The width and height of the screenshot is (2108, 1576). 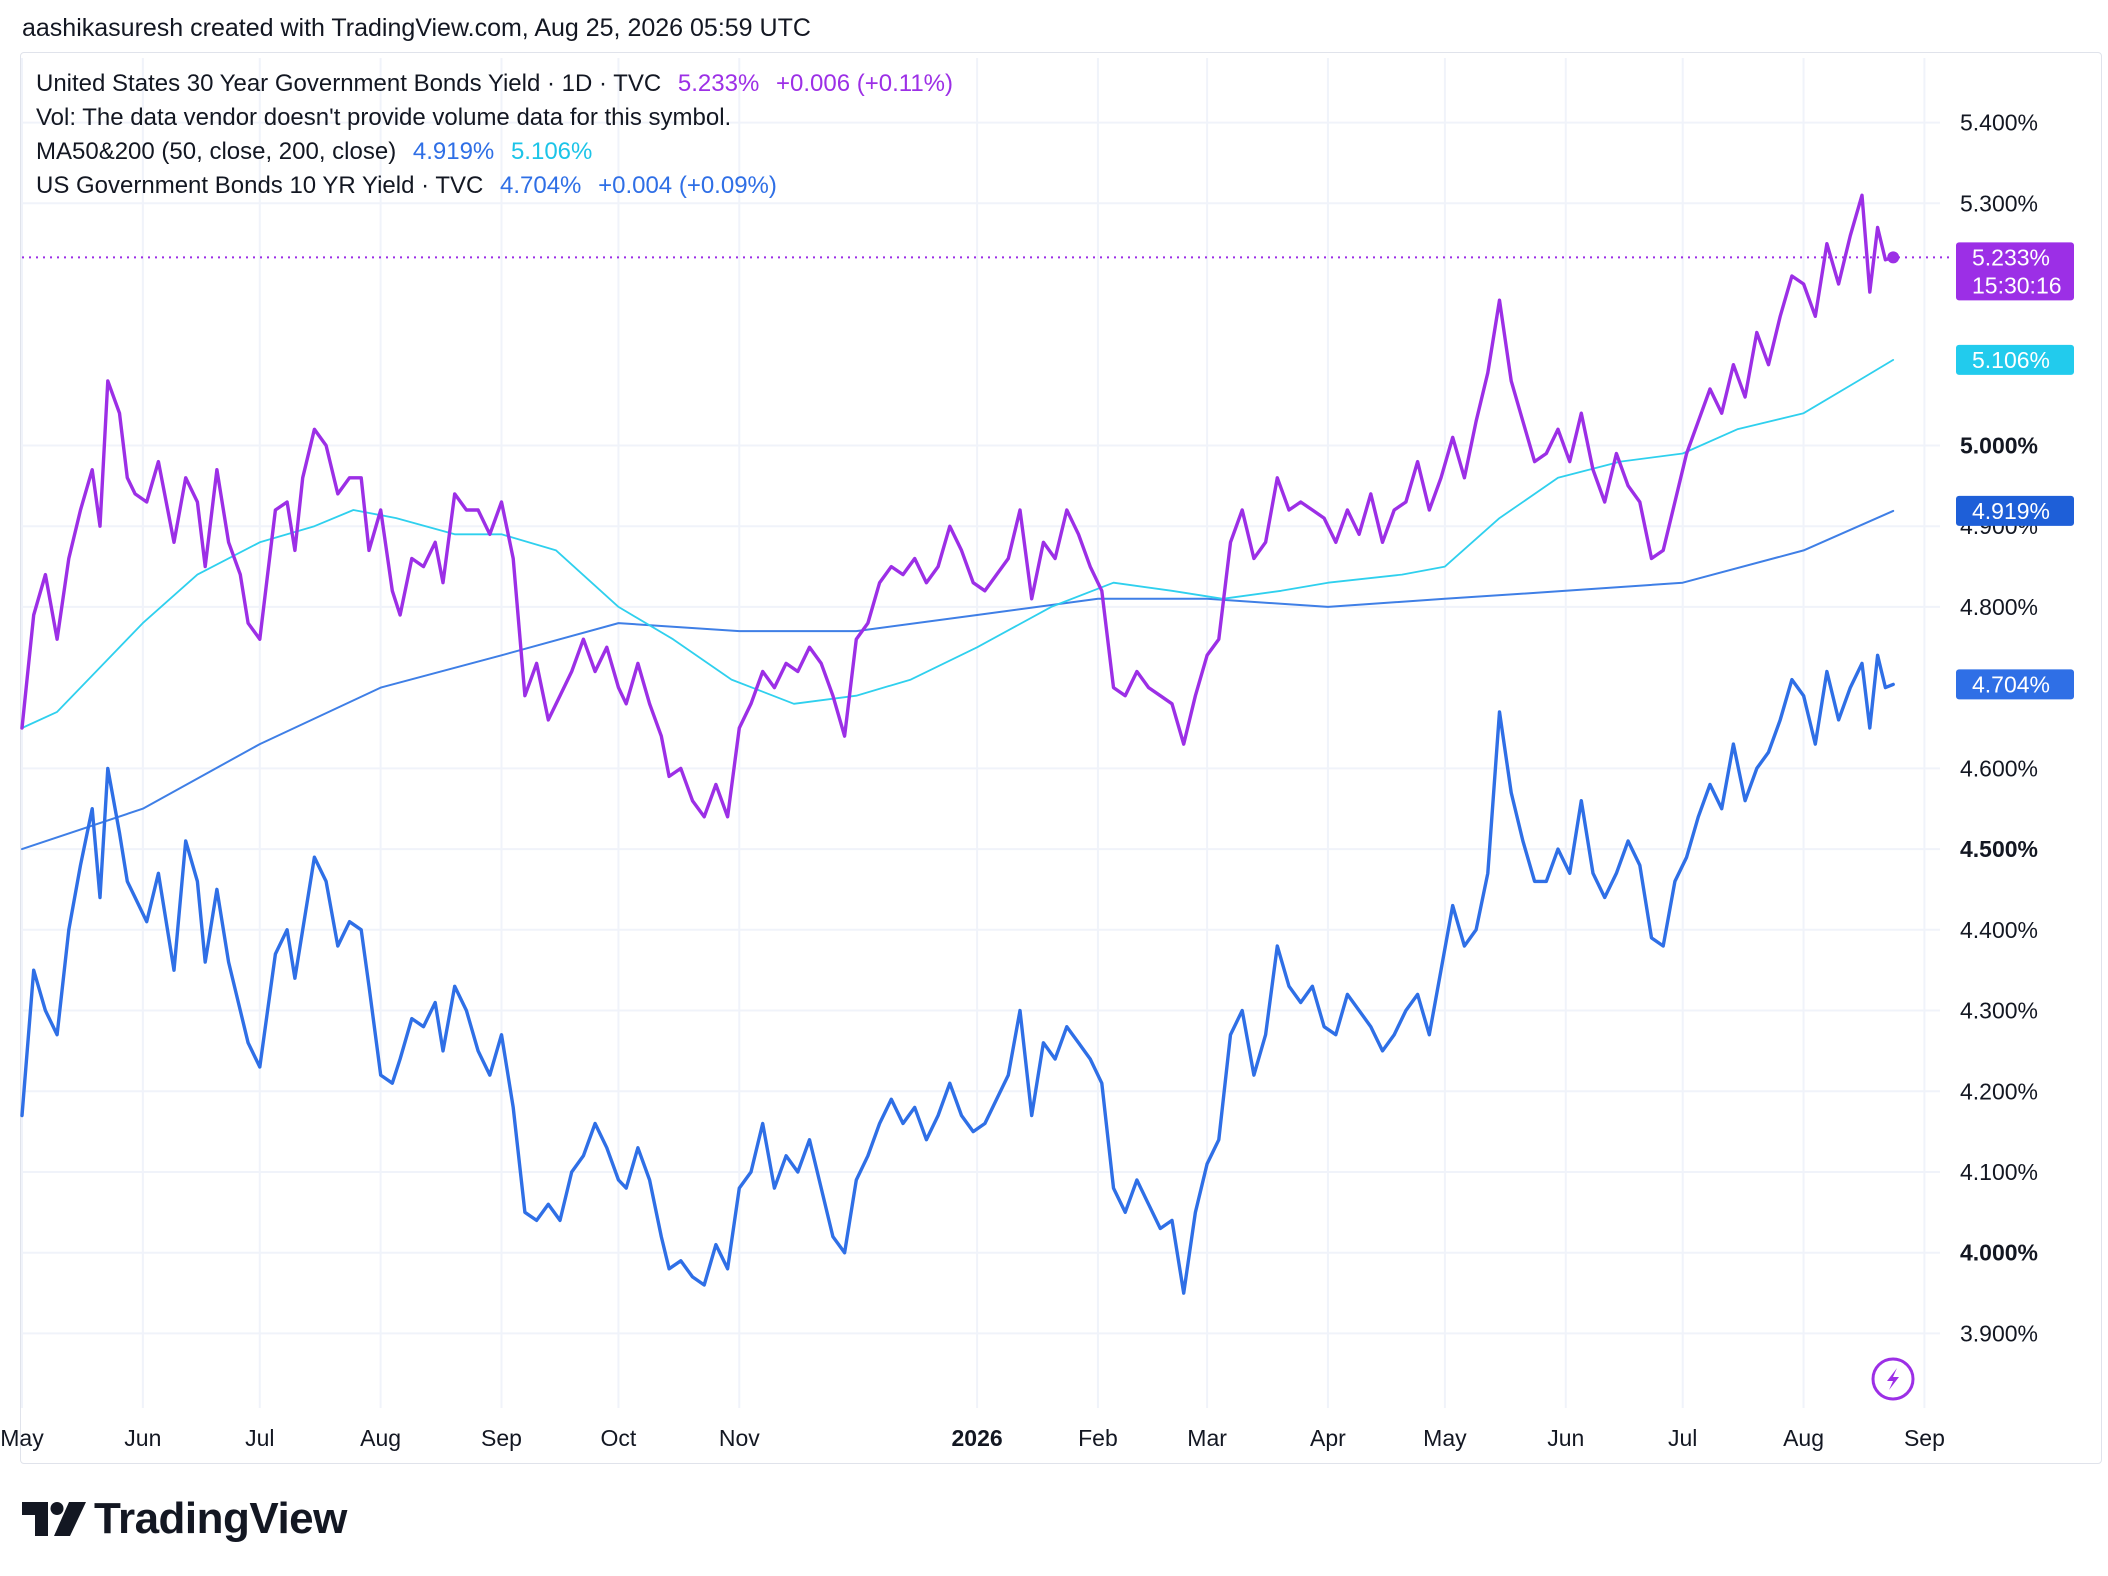 I want to click on legend-ma-value-2: 5.106%, so click(x=551, y=151).